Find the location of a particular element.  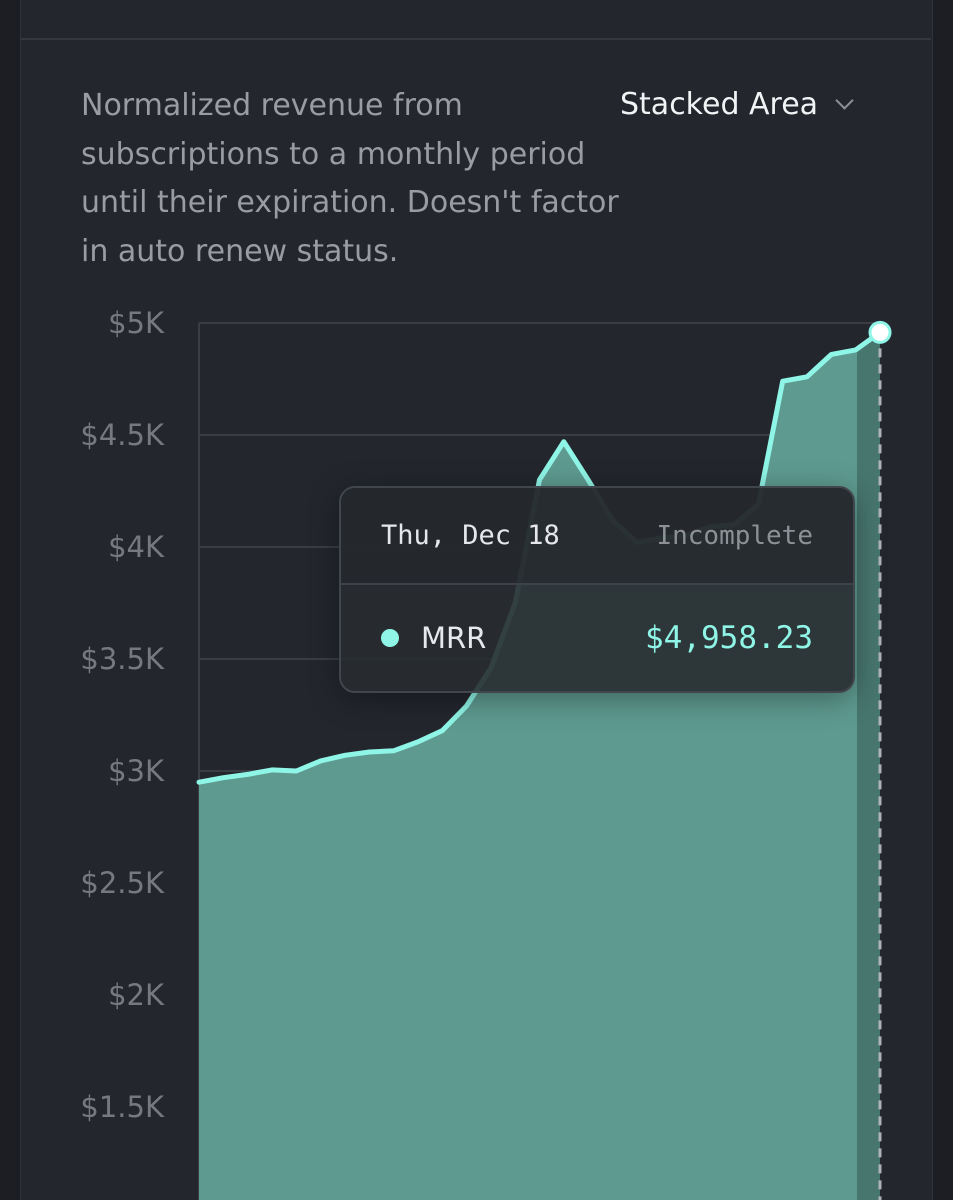

y-tick-label: $5K is located at coordinates (136, 323).